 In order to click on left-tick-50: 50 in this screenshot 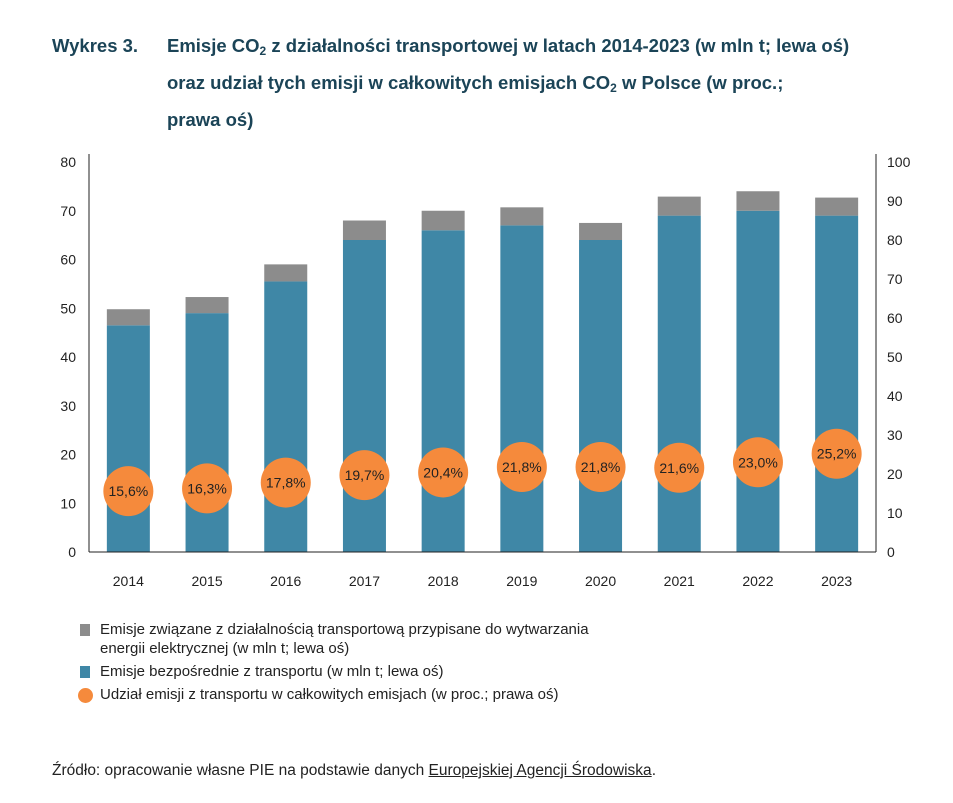, I will do `click(68, 308)`.